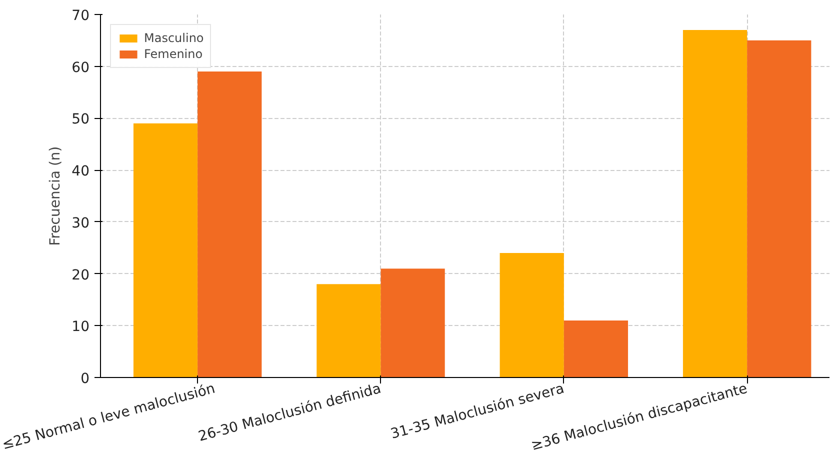 The width and height of the screenshot is (831, 464). Describe the element at coordinates (81, 68) in the screenshot. I see `y-tick-label: 60` at that location.